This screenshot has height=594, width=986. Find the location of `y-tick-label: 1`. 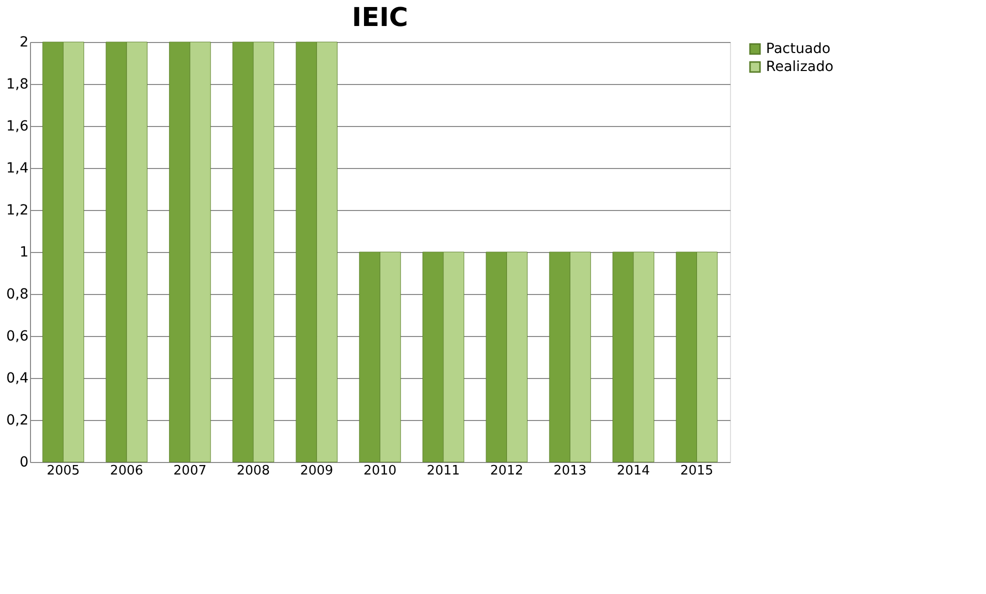

y-tick-label: 1 is located at coordinates (24, 252).